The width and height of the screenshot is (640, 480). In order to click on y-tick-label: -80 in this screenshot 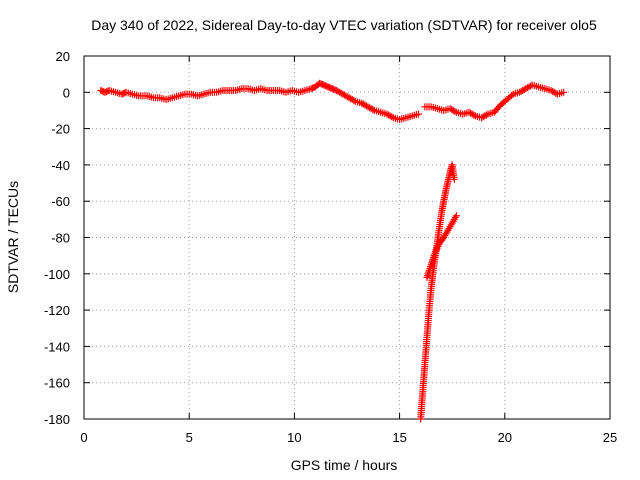, I will do `click(60, 238)`.